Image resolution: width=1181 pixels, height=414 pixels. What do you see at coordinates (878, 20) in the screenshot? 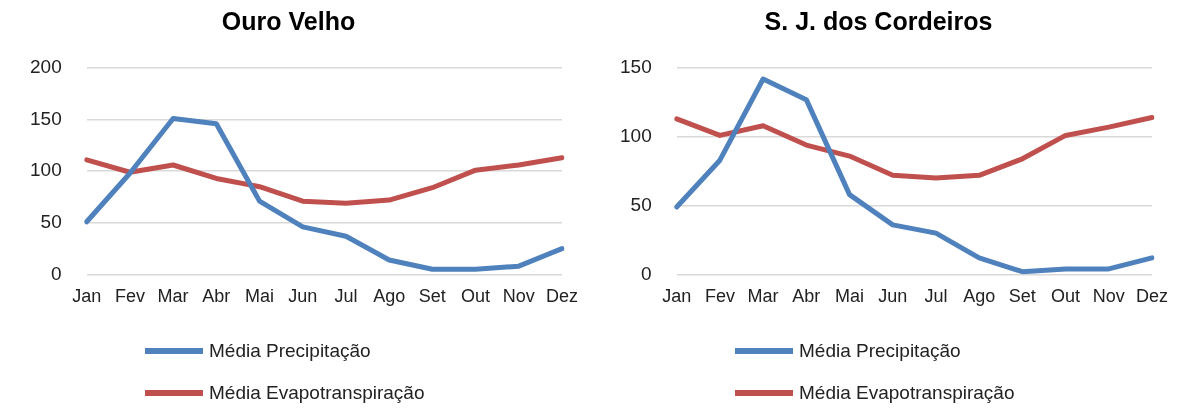
I see `chart-title: S. J. dos Cordeiros` at bounding box center [878, 20].